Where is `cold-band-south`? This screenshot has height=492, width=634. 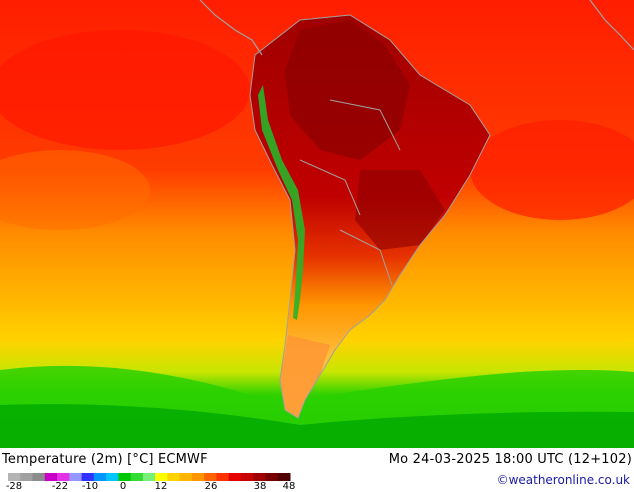 cold-band-south is located at coordinates (317, 426).